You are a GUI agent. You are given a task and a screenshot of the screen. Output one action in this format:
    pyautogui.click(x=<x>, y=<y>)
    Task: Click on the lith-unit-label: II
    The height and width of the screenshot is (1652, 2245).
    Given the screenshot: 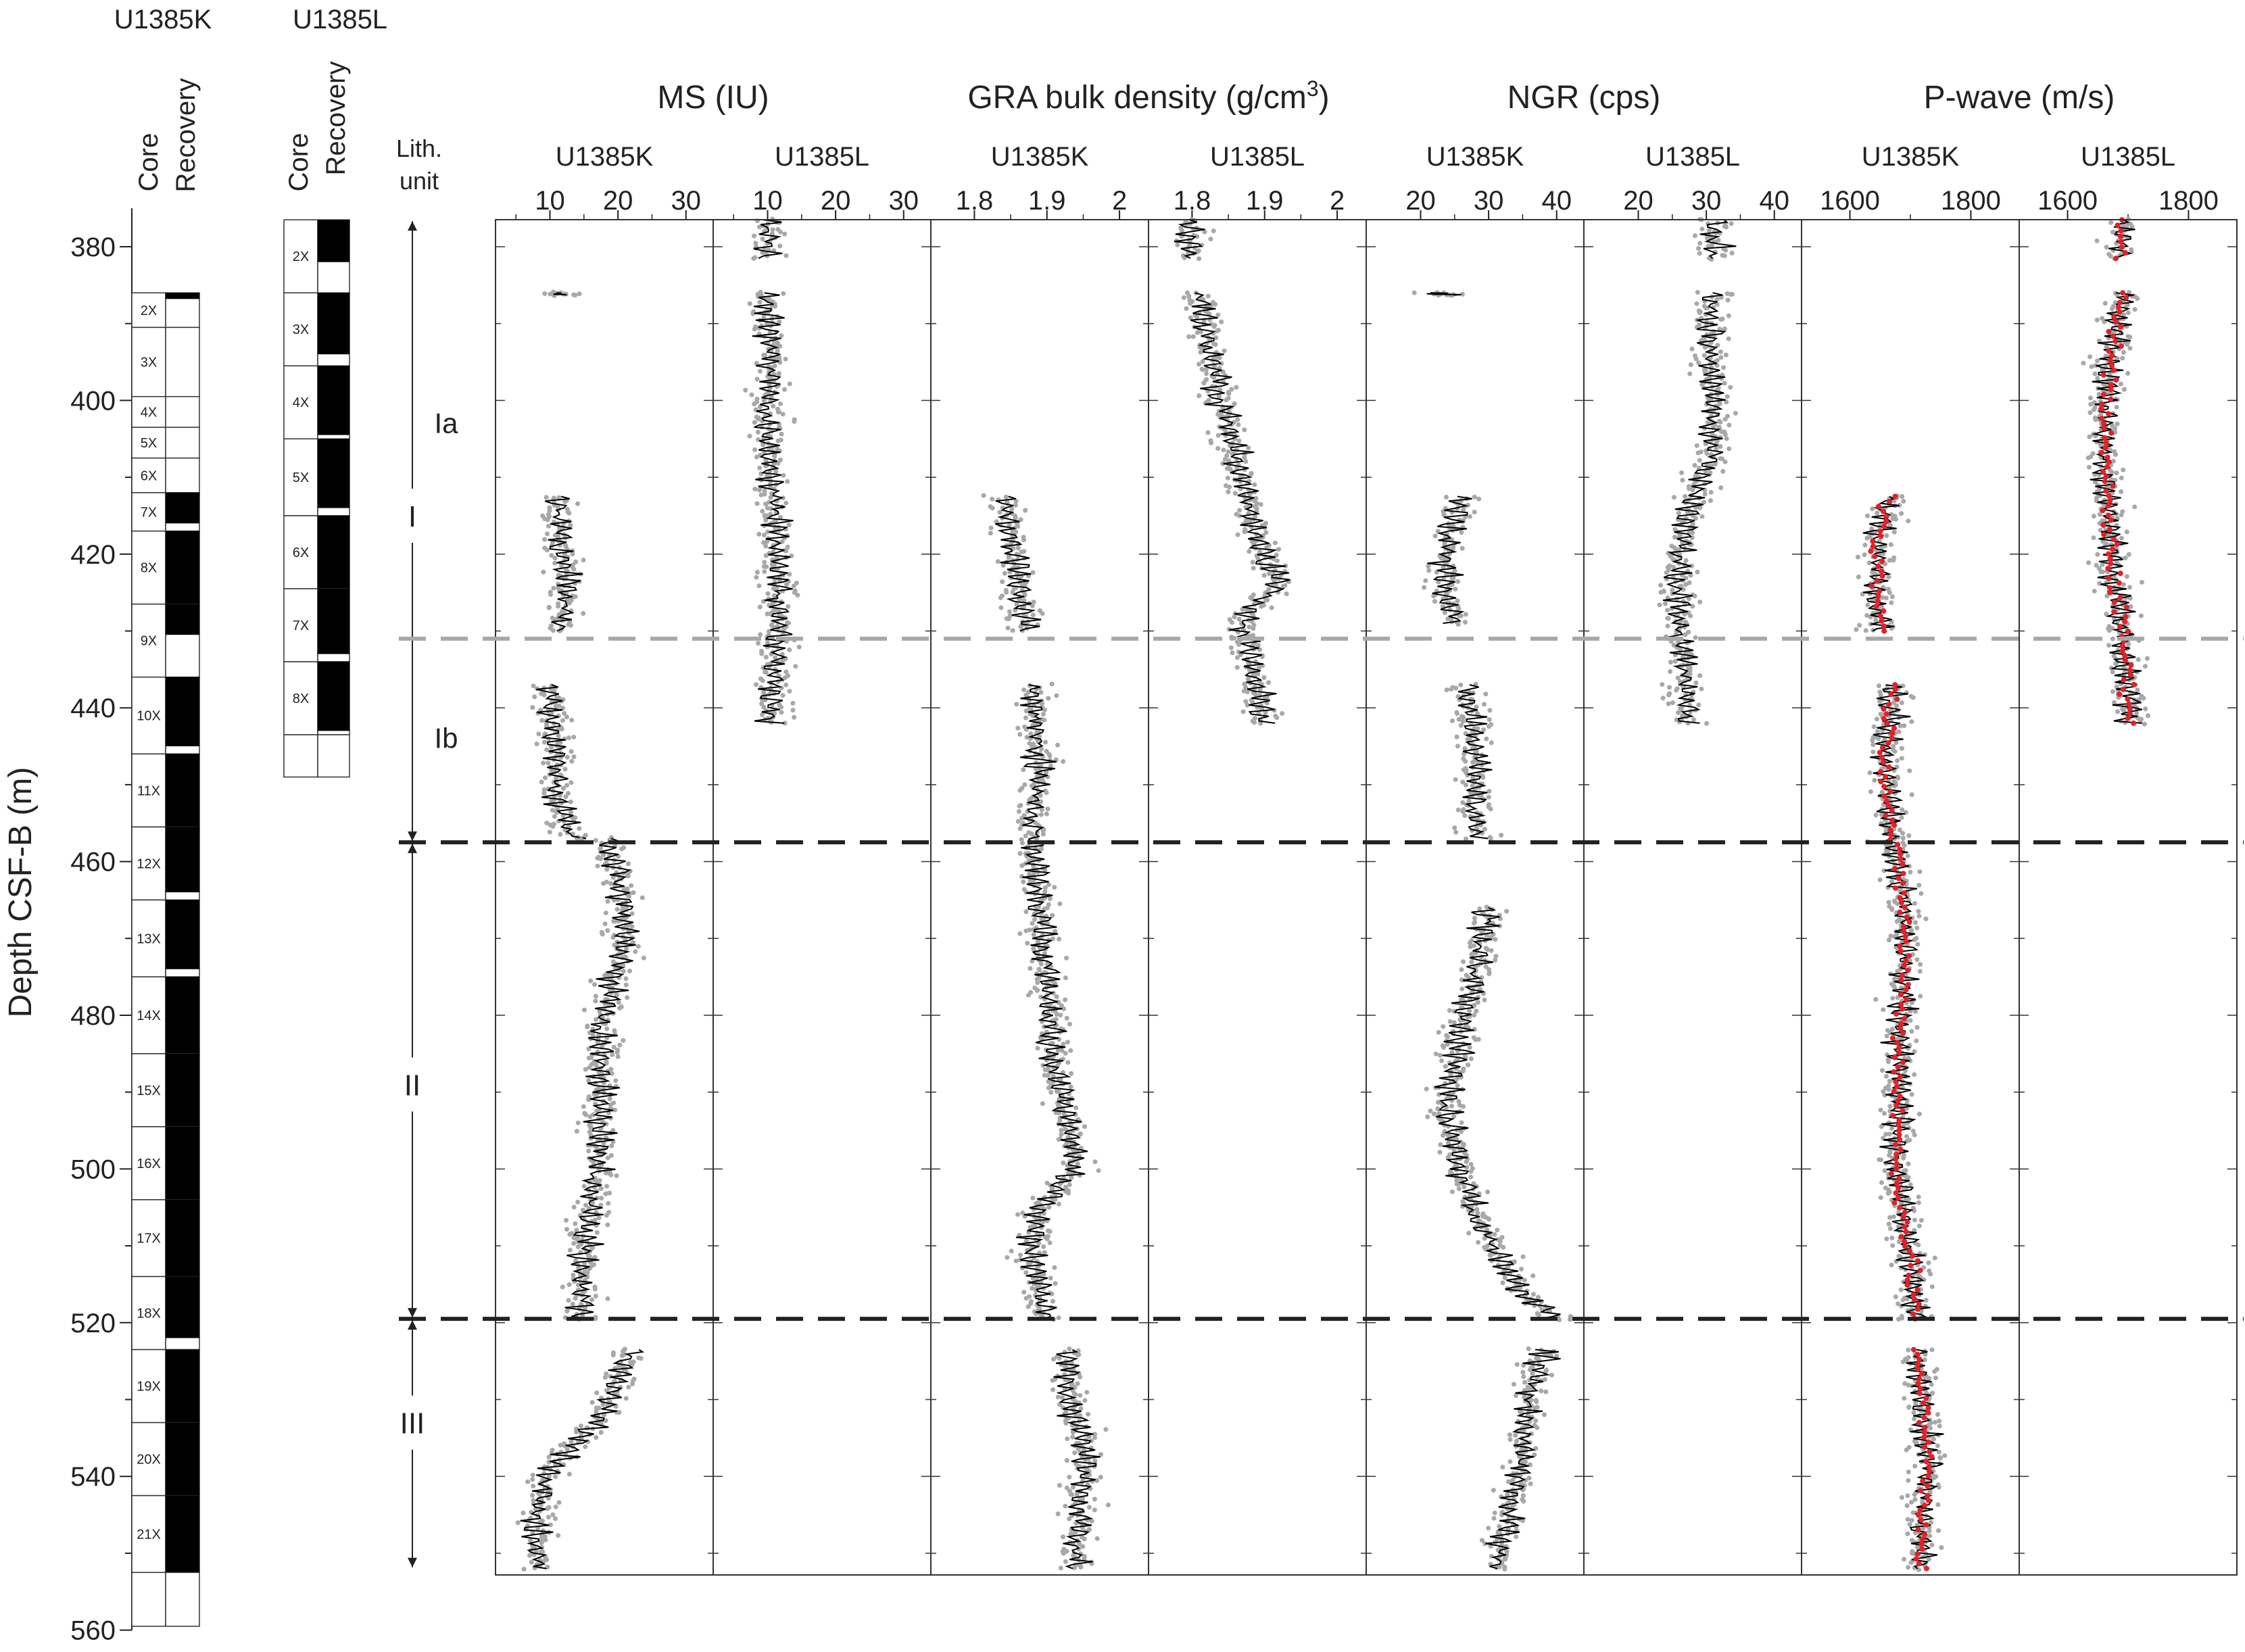 What is the action you would take?
    pyautogui.click(x=412, y=1085)
    